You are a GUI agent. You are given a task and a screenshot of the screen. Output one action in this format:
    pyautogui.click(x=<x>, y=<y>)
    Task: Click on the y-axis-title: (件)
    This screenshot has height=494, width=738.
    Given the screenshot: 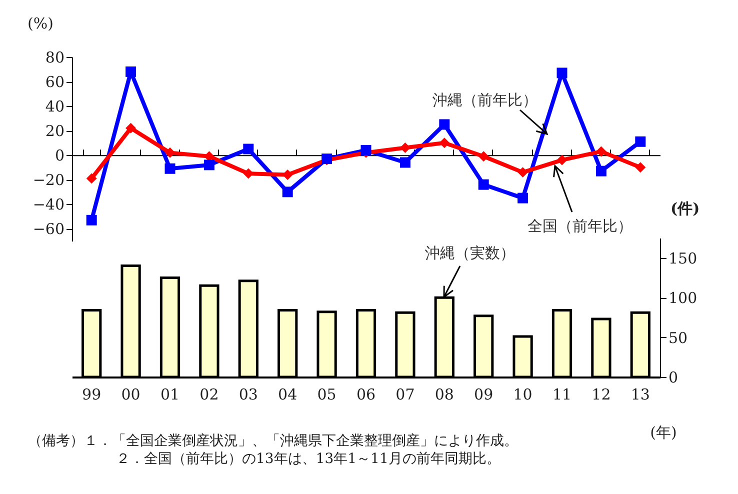 What is the action you would take?
    pyautogui.click(x=685, y=209)
    